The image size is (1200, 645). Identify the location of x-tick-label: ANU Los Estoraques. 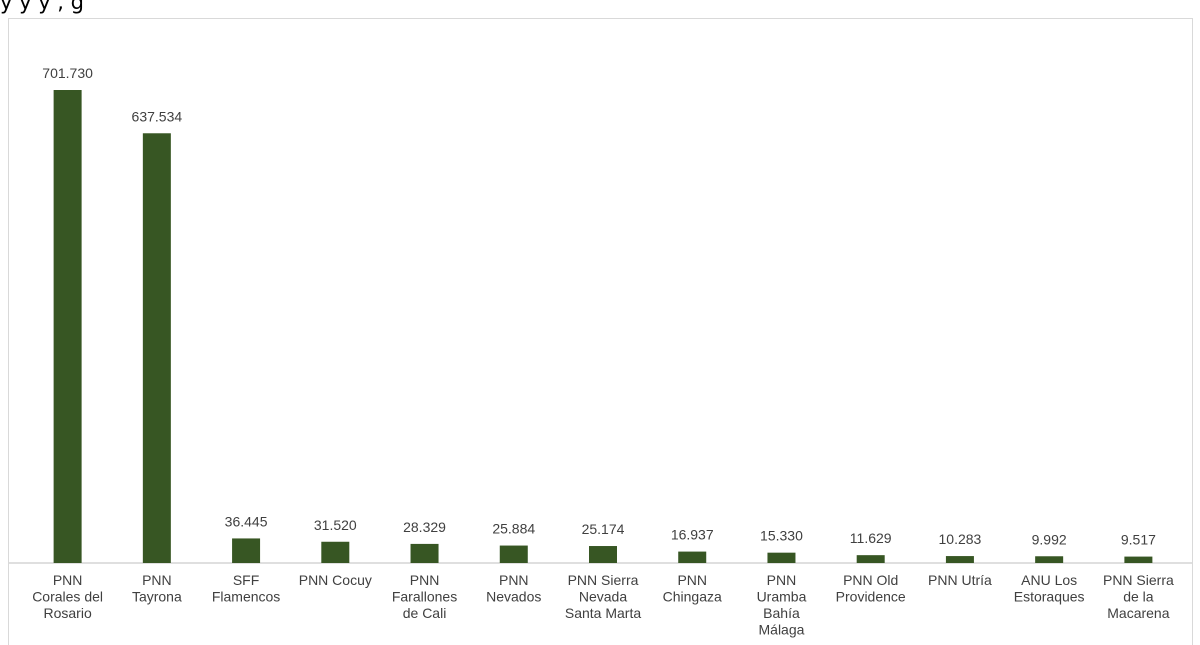
(1049, 588).